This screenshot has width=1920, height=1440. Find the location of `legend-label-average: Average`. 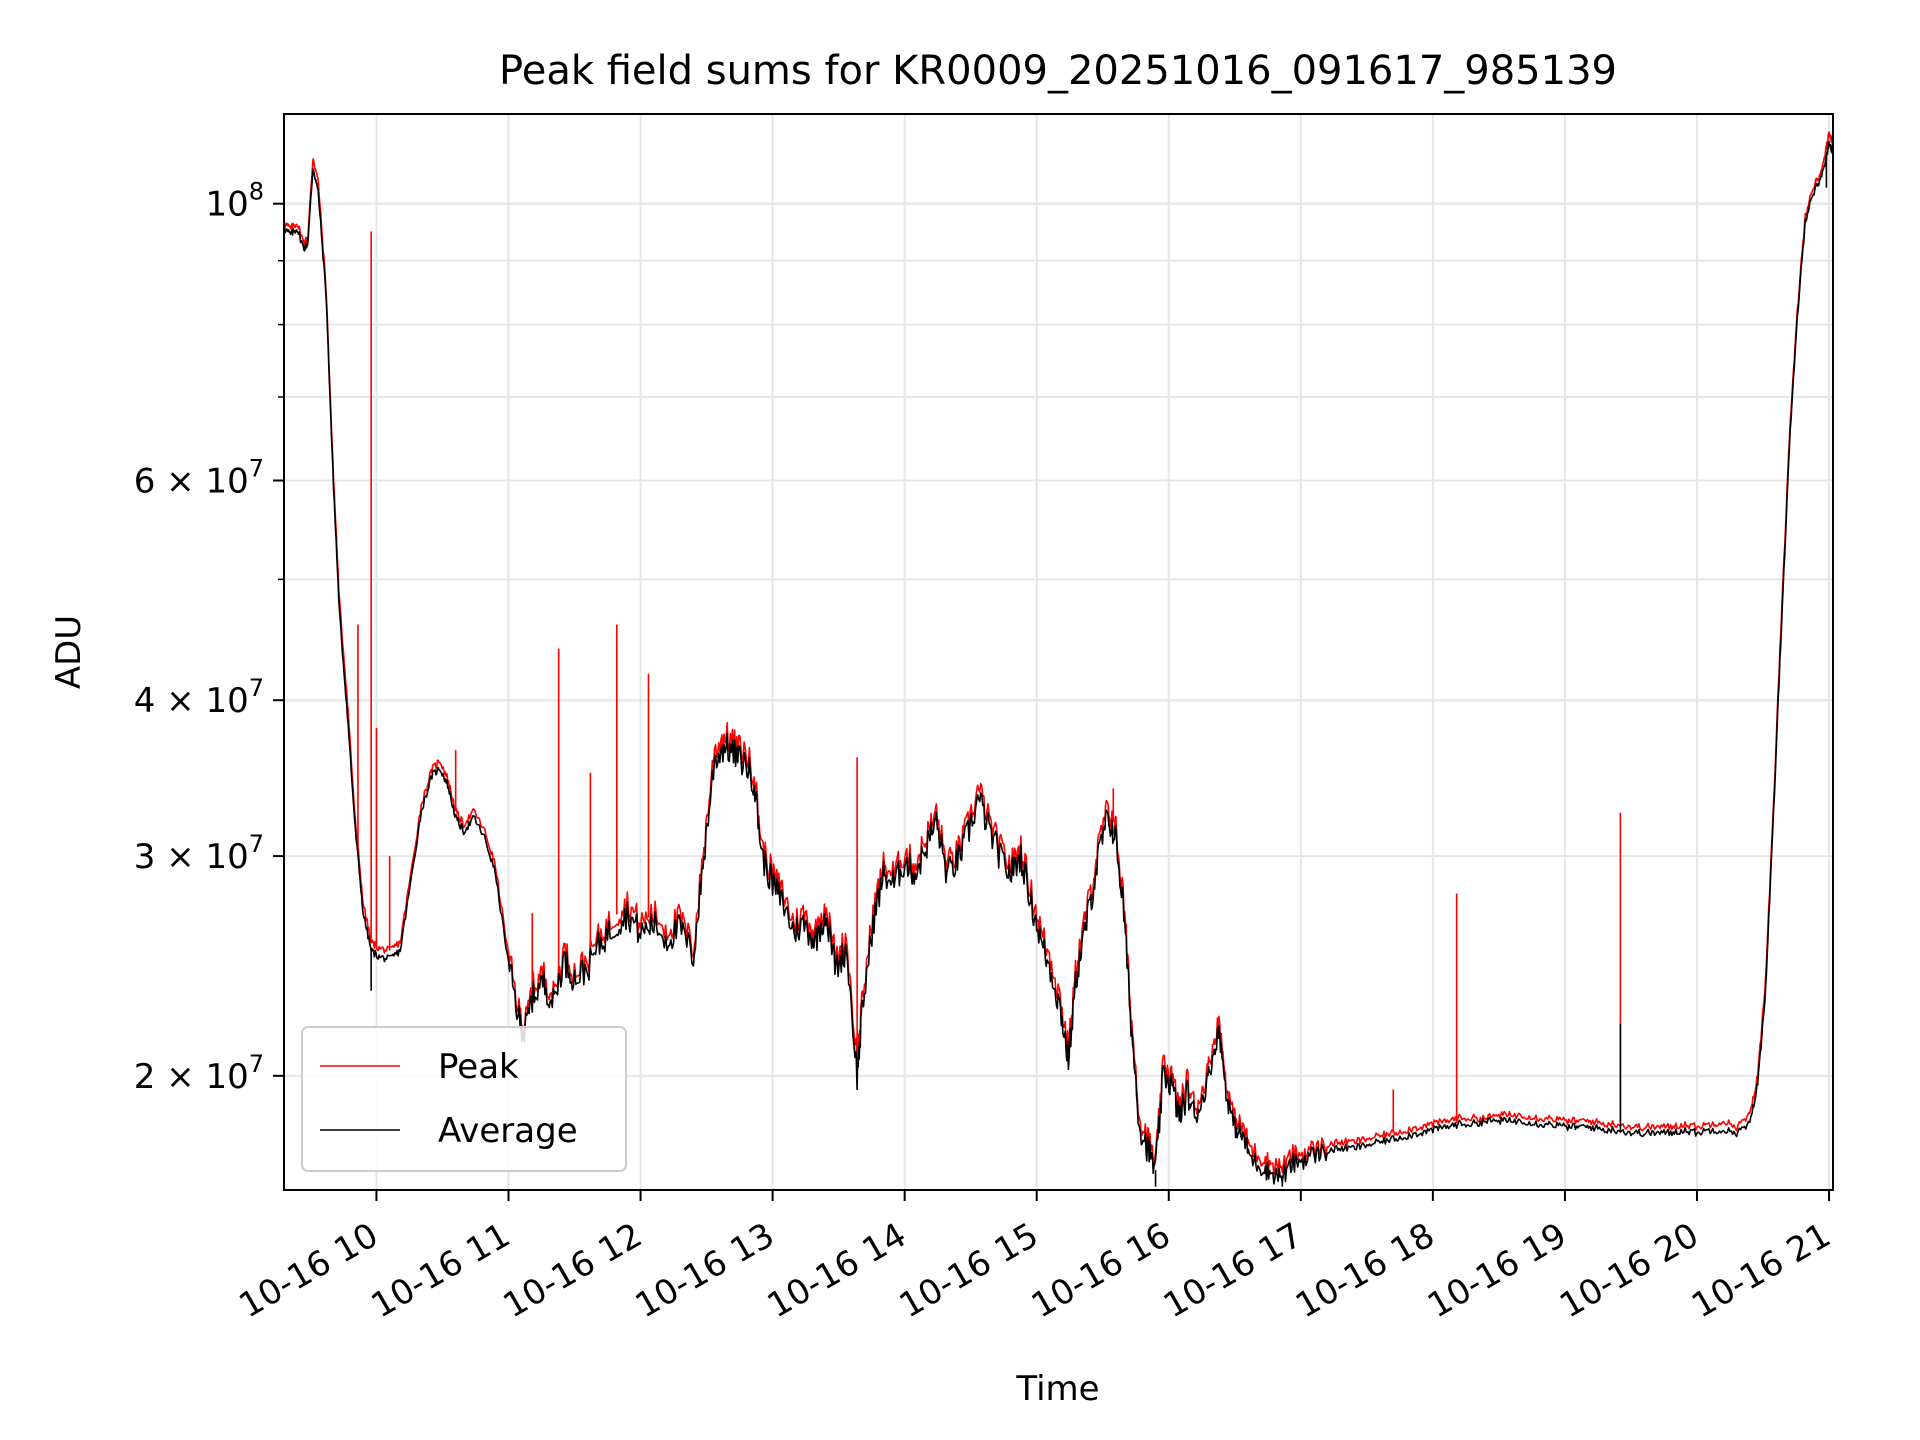

legend-label-average: Average is located at coordinates (508, 1131).